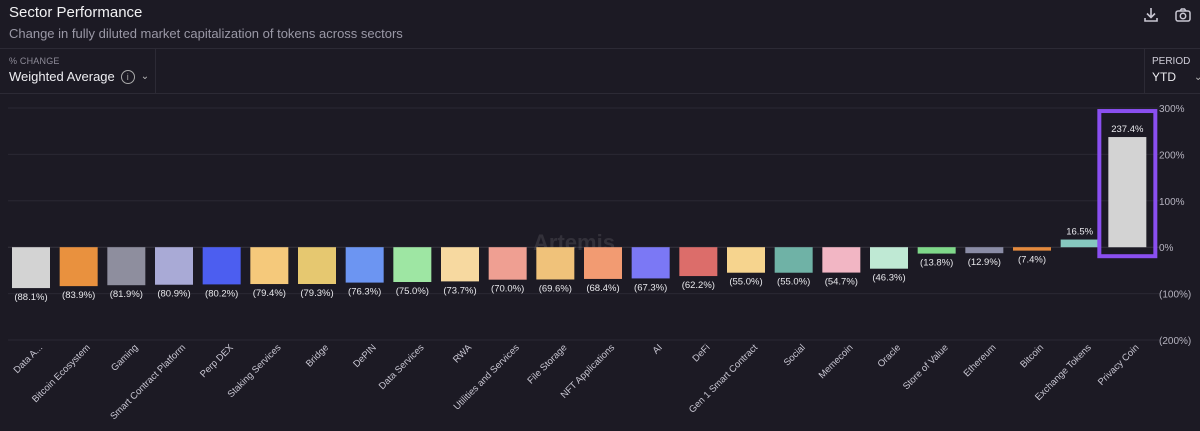  Describe the element at coordinates (1079, 232) in the screenshot. I see `data-label: 16.5%` at that location.